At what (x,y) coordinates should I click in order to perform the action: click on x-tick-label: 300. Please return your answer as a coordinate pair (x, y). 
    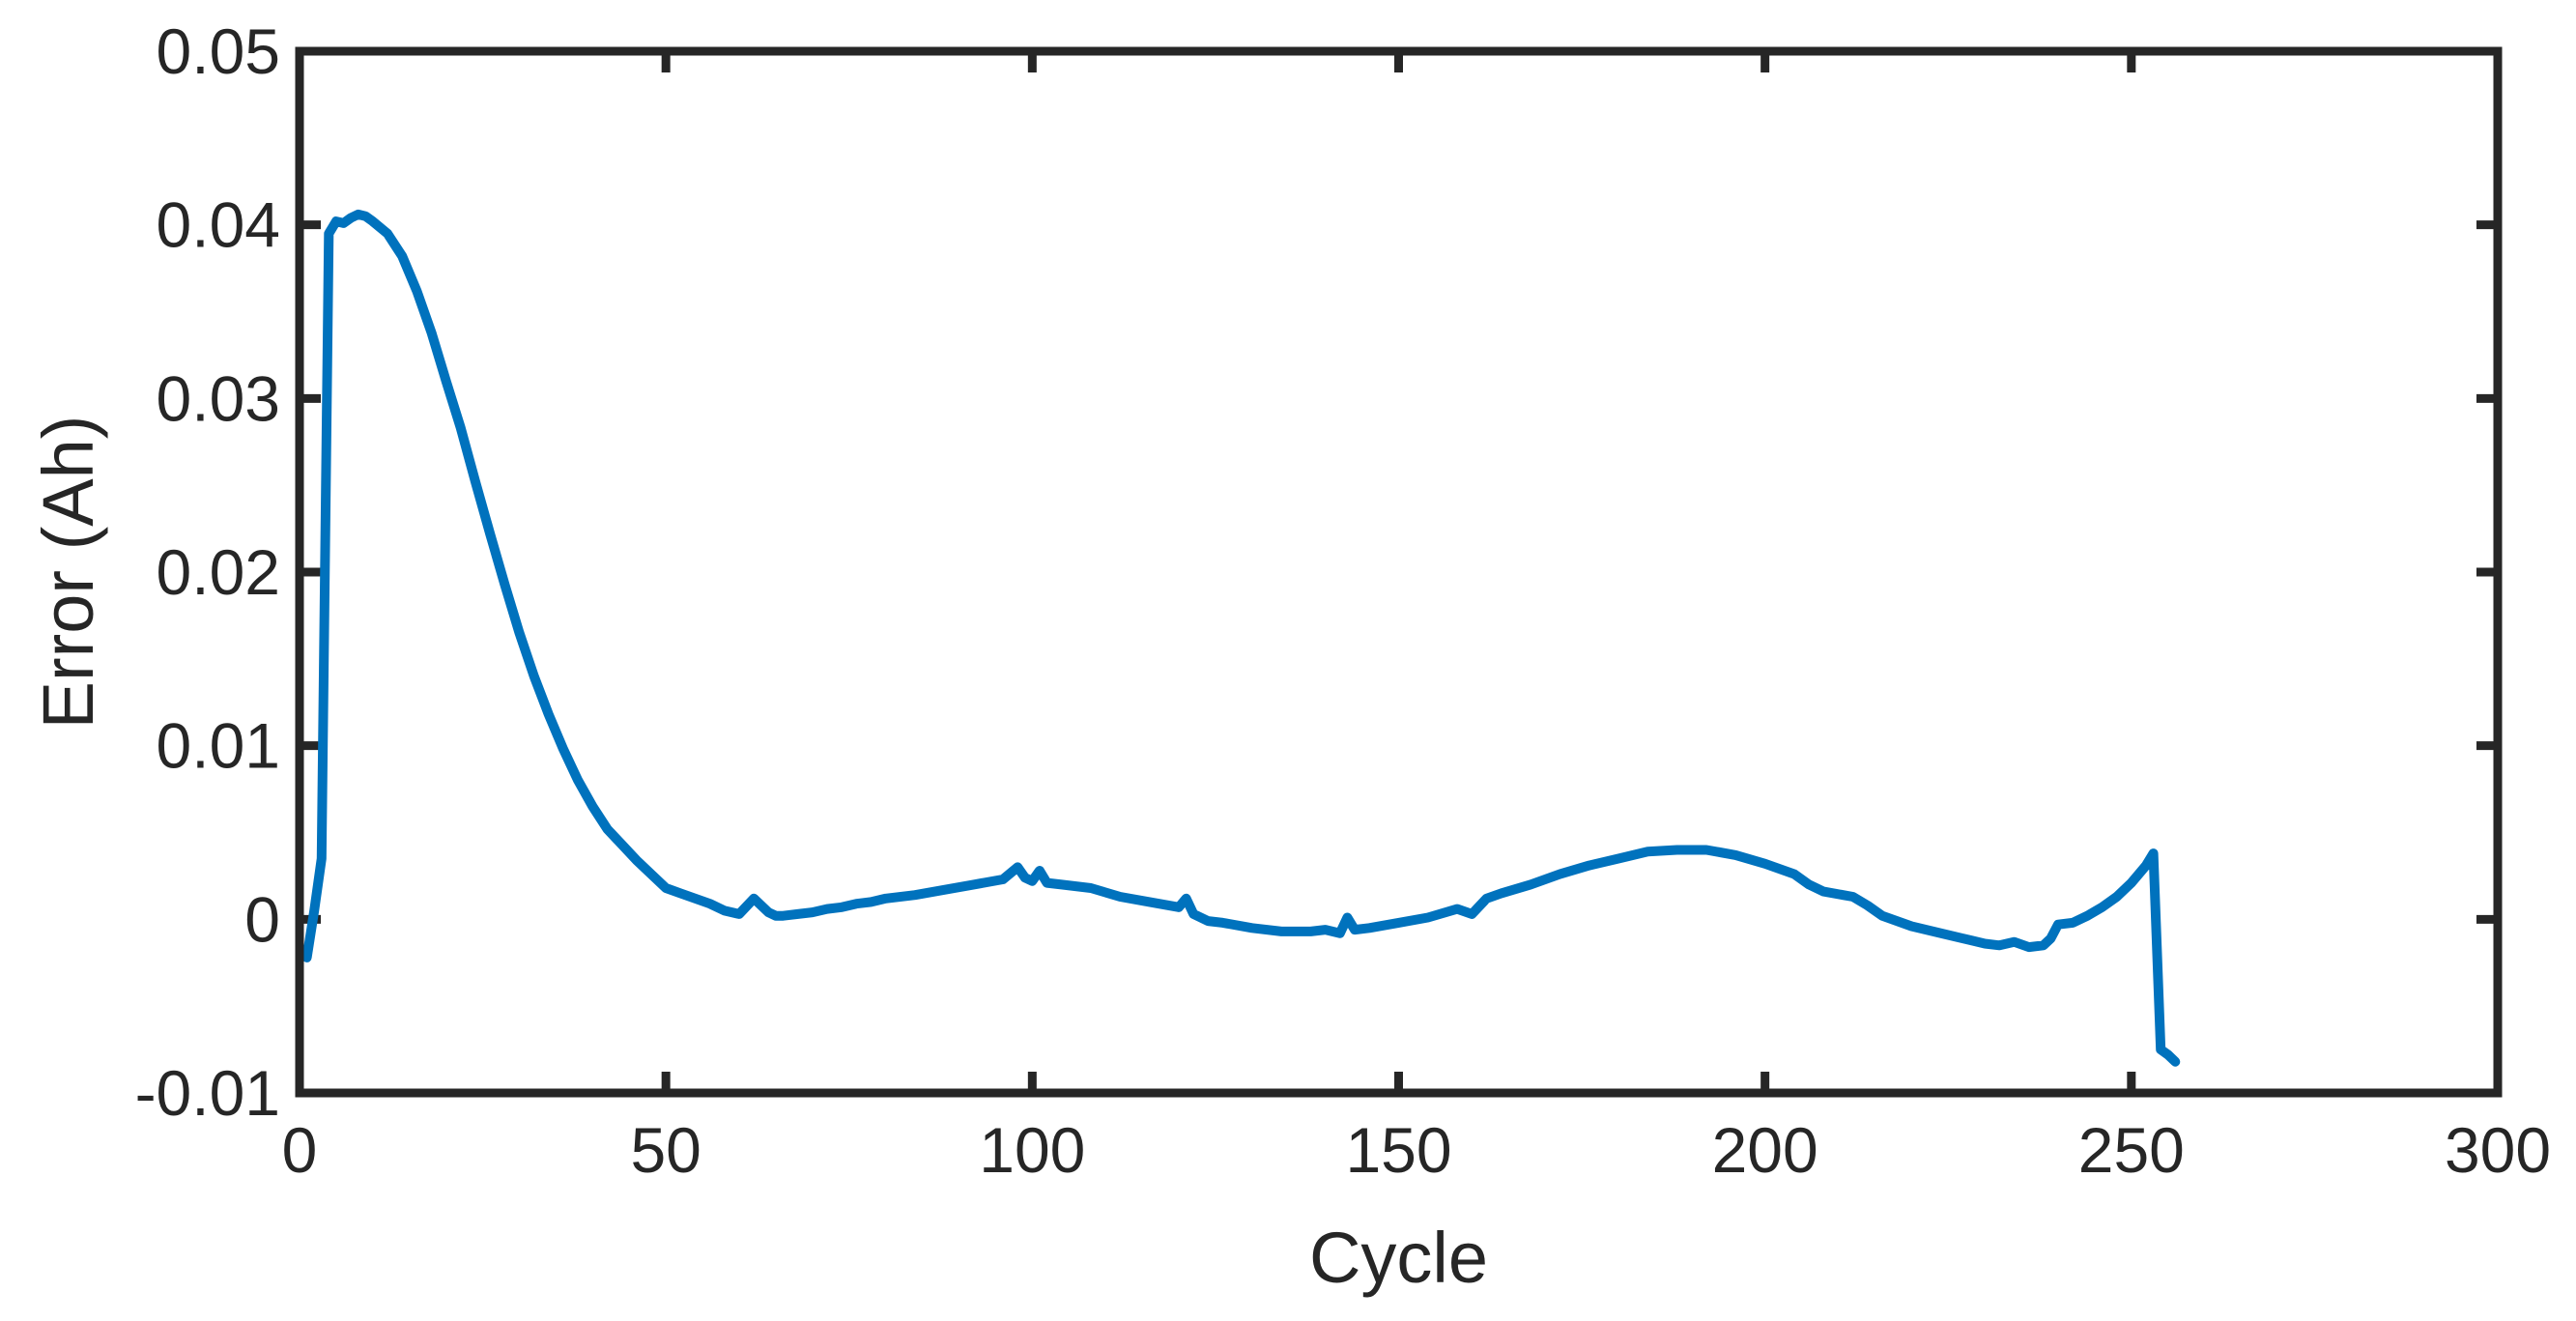
    Looking at the image, I should click on (2498, 1150).